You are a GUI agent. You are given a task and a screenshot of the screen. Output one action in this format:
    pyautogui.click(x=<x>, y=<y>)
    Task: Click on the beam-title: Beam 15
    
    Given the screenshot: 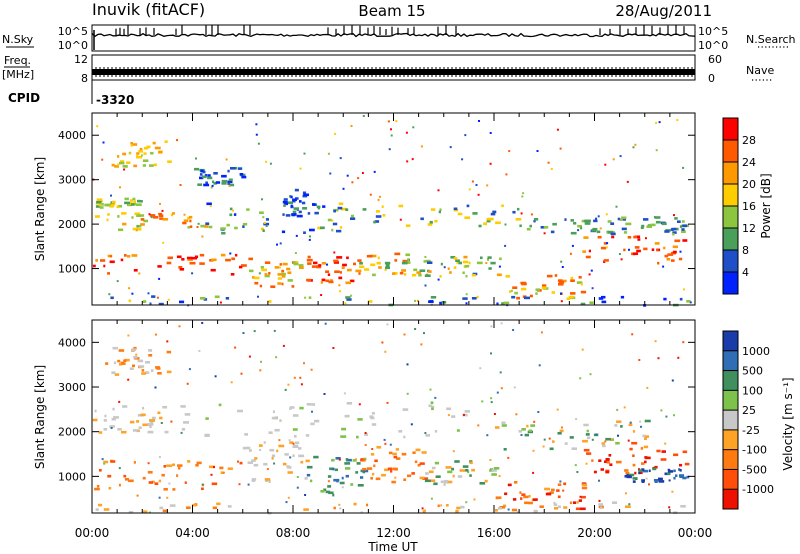 What is the action you would take?
    pyautogui.click(x=391, y=11)
    